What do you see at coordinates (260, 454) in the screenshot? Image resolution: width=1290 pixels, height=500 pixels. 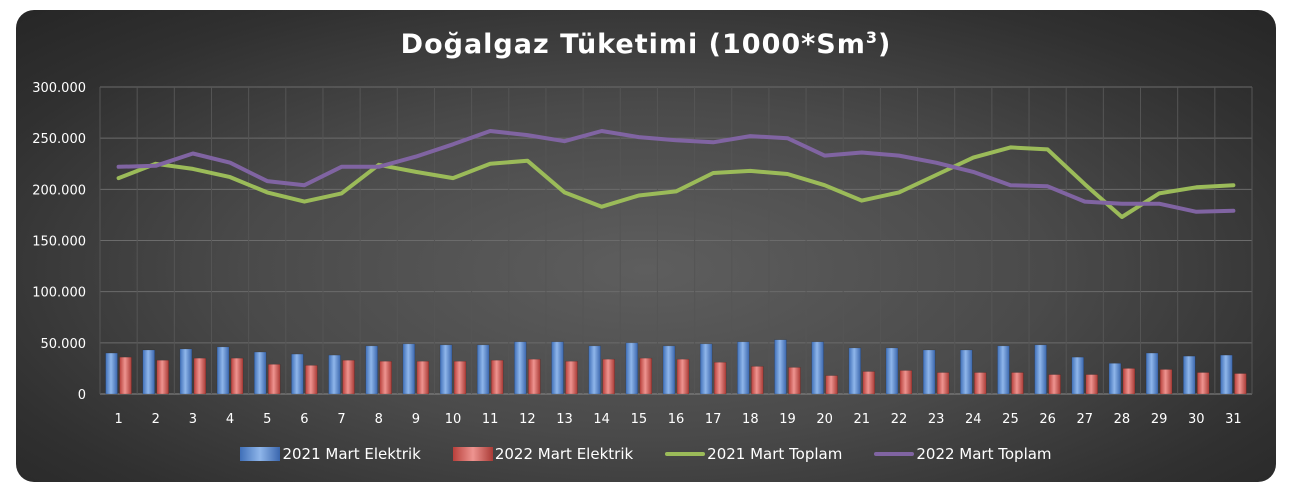 I see `legend-swatch-2021-elektrik` at bounding box center [260, 454].